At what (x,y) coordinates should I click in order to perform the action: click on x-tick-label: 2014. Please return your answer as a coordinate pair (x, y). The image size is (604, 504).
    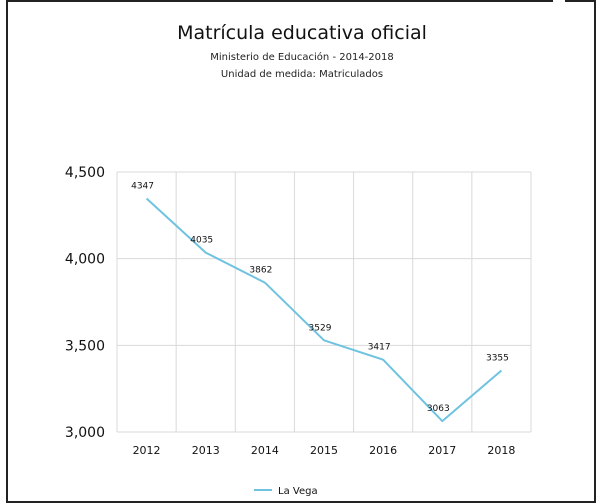
    Looking at the image, I should click on (265, 450).